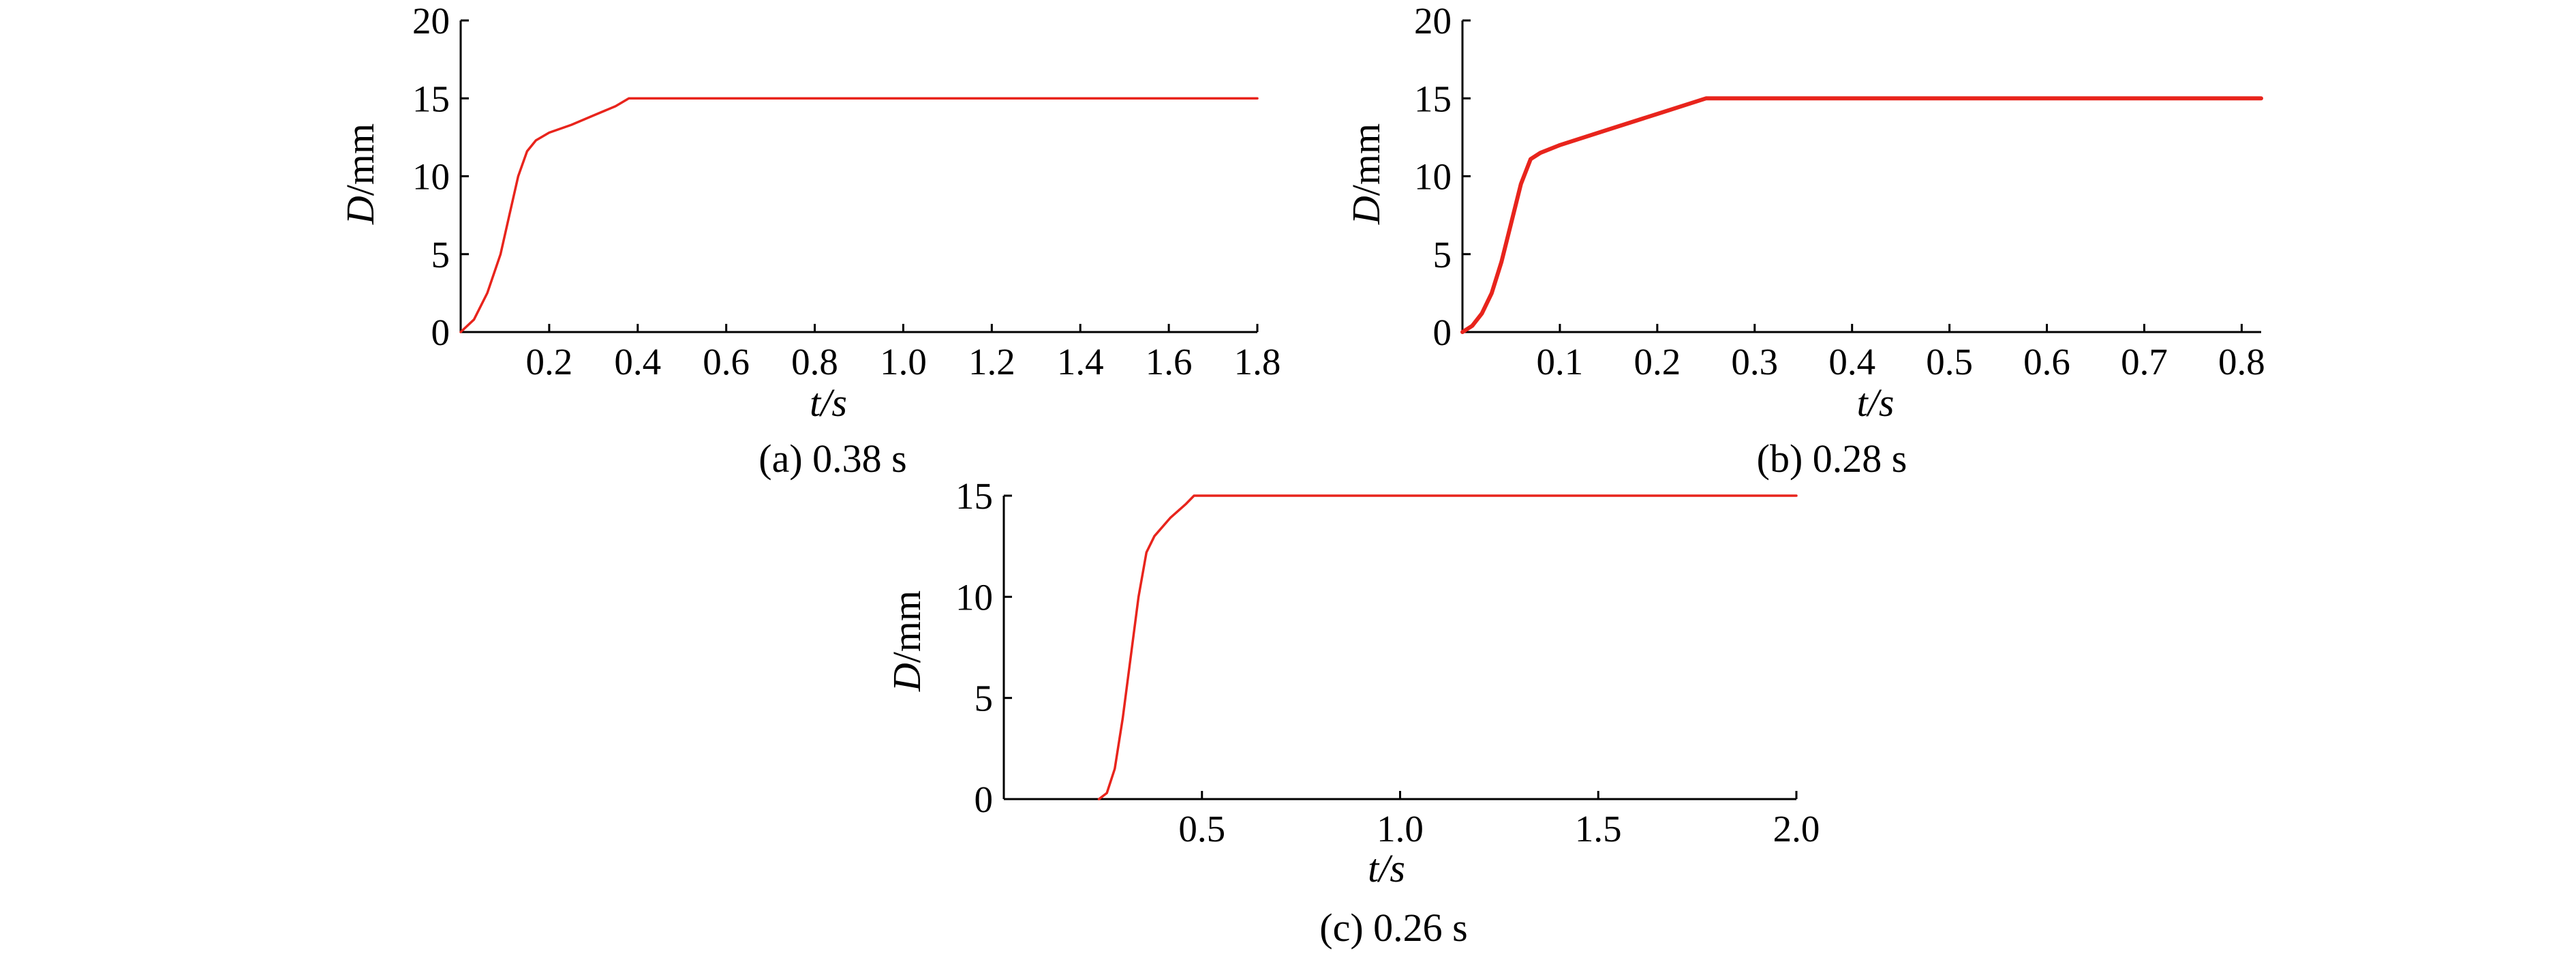 This screenshot has width=2576, height=960. Describe the element at coordinates (2144, 361) in the screenshot. I see `x-tick-label: 0.7` at that location.